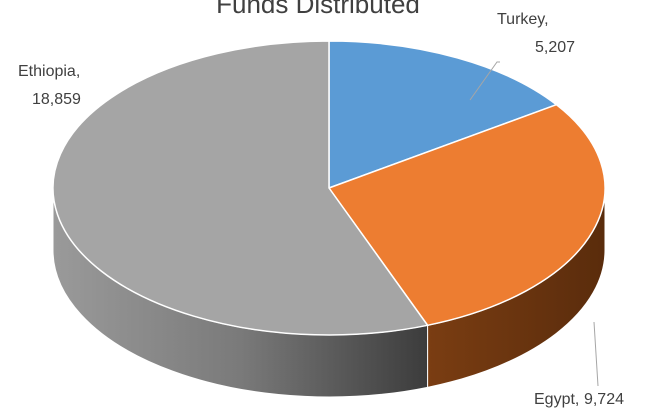 The height and width of the screenshot is (412, 646). I want to click on data-label-value: 9,724, so click(604, 399).